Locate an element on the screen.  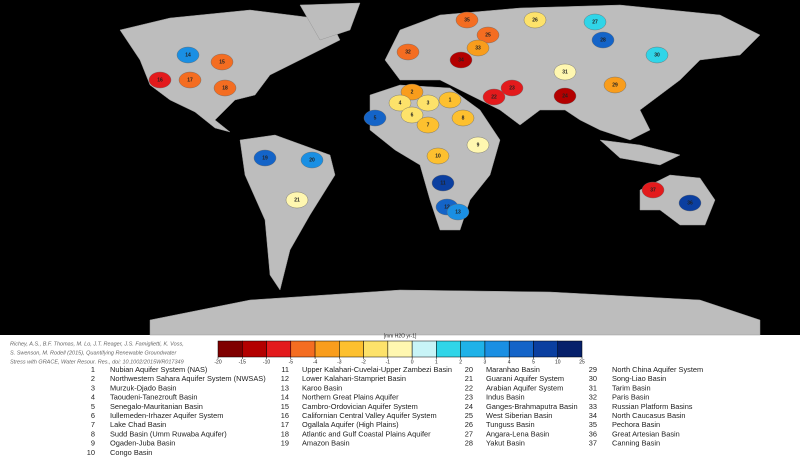
legend-name: Murzuk-Djado Basin is located at coordinates (143, 387).